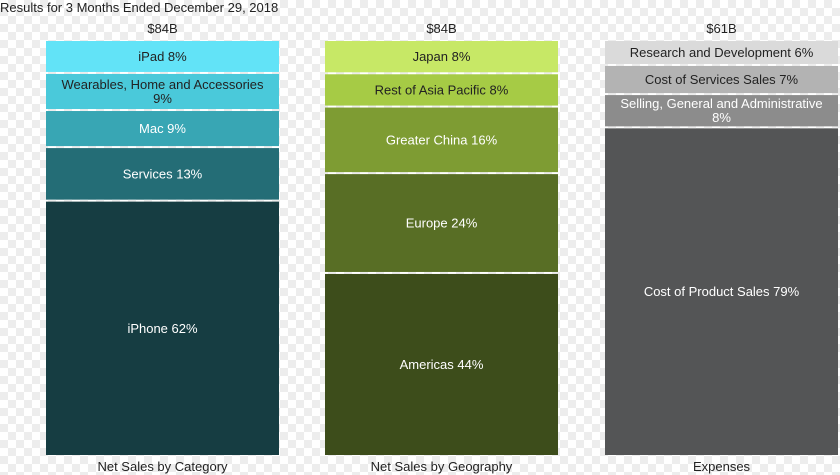  I want to click on segment-label: Cost of Product Sales 79%, so click(722, 291).